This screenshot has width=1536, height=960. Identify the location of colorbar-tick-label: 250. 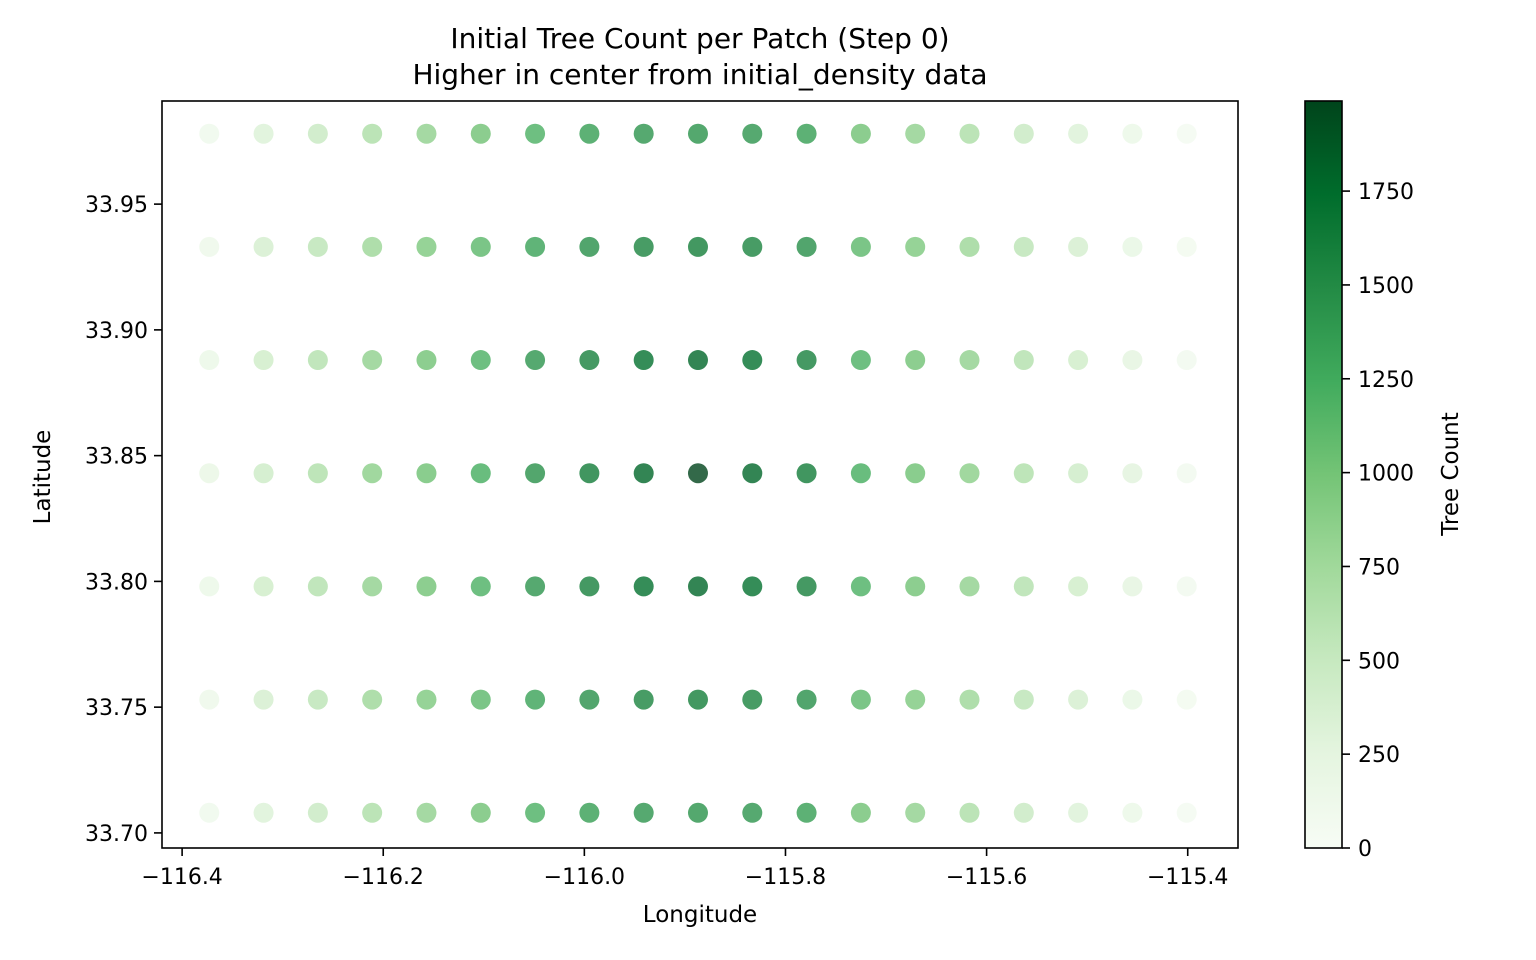
(1379, 755).